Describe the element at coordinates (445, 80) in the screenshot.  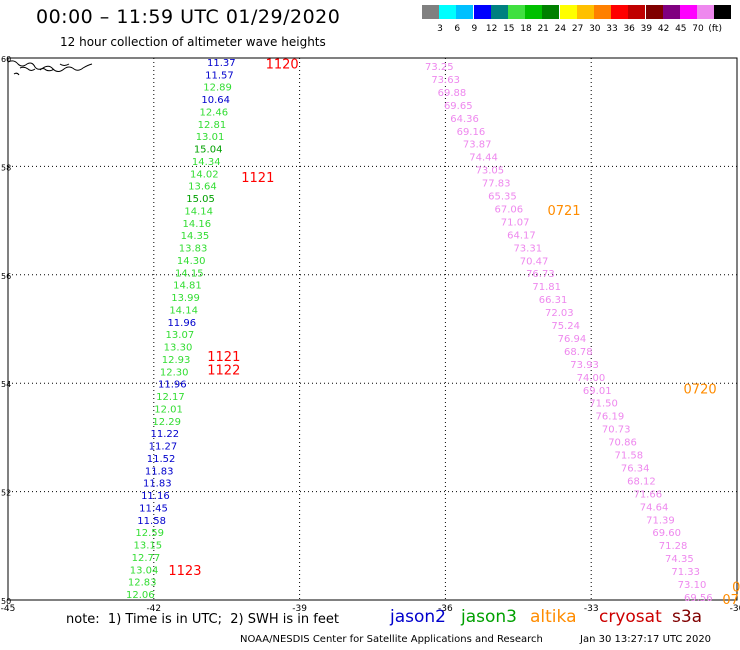
I see `track-east-value: 73.63` at that location.